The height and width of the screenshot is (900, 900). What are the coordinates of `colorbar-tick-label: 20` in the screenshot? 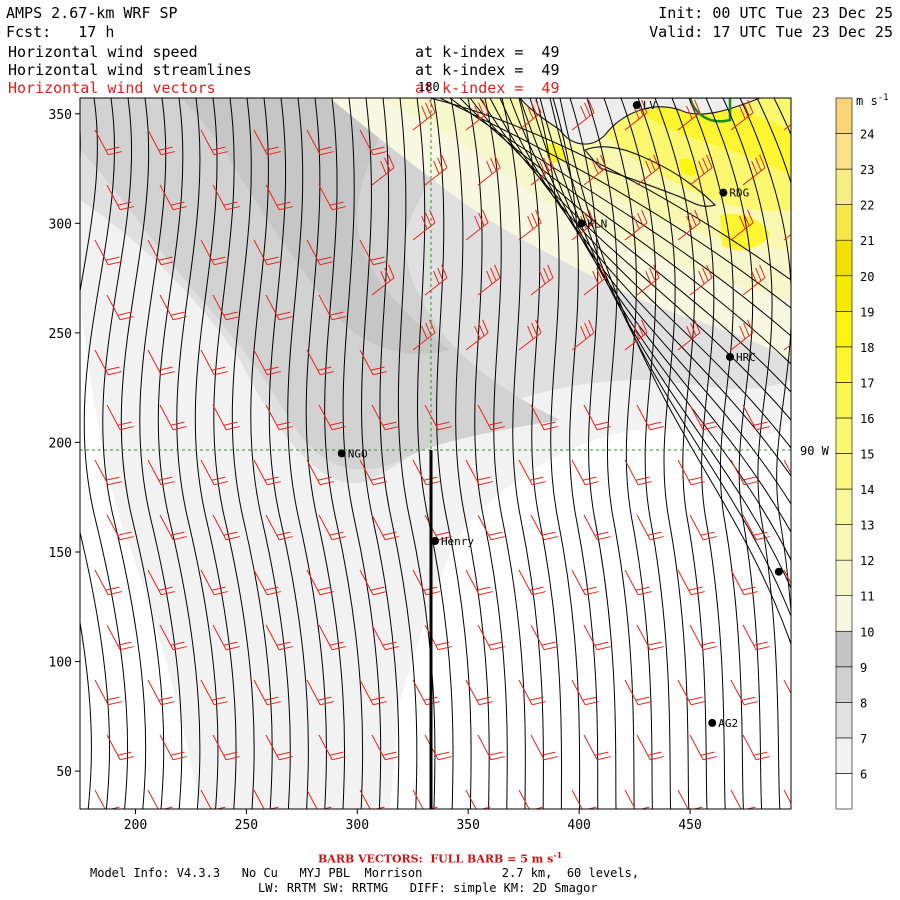 It's located at (867, 277).